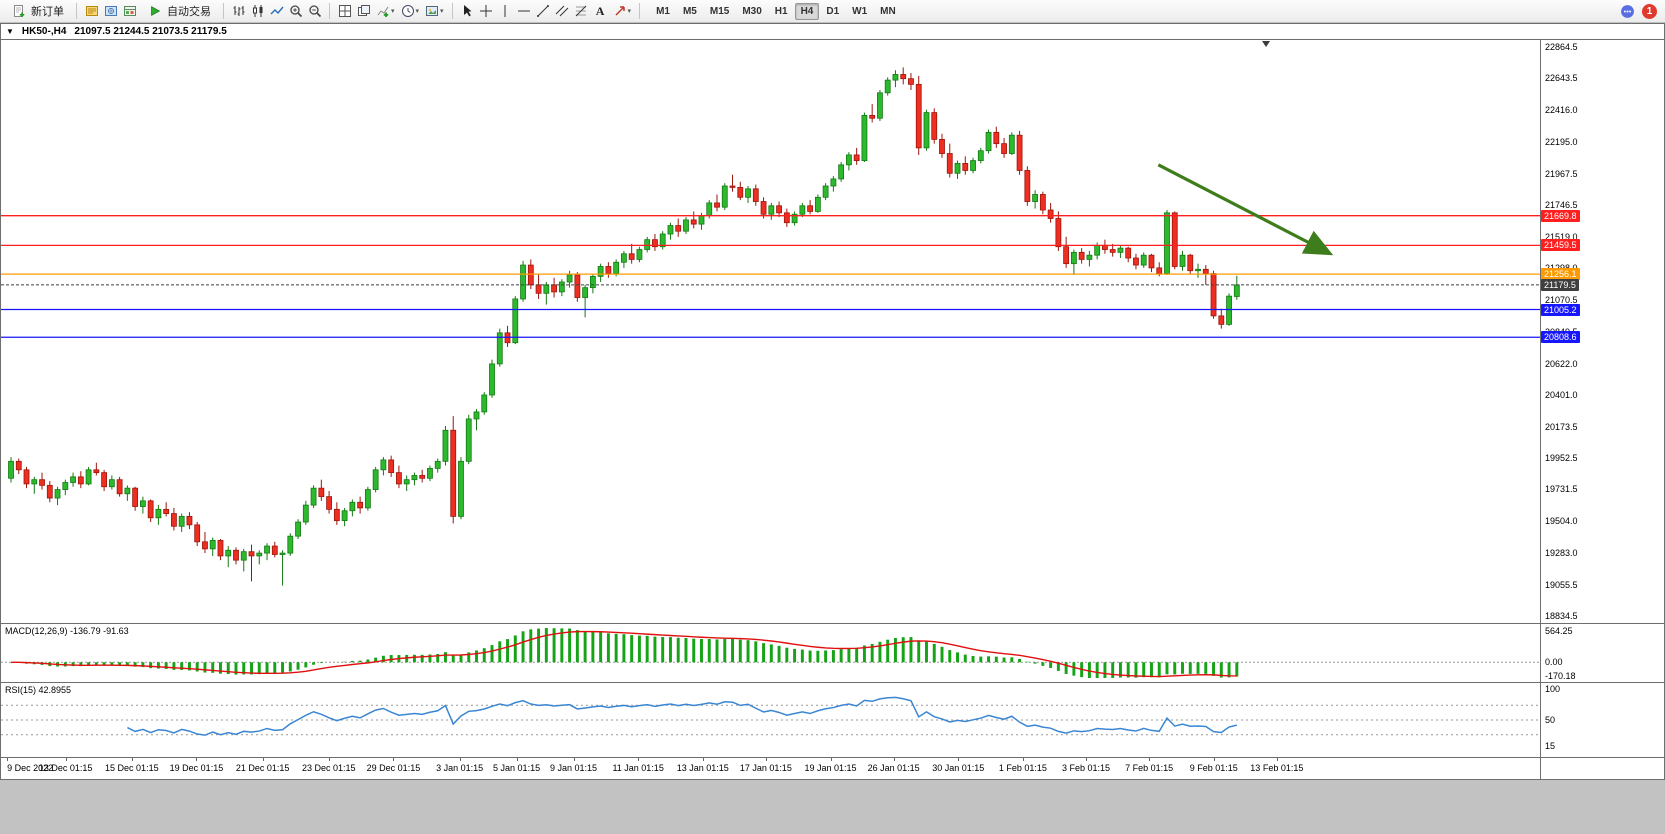  I want to click on chat-icon, so click(1627, 11).